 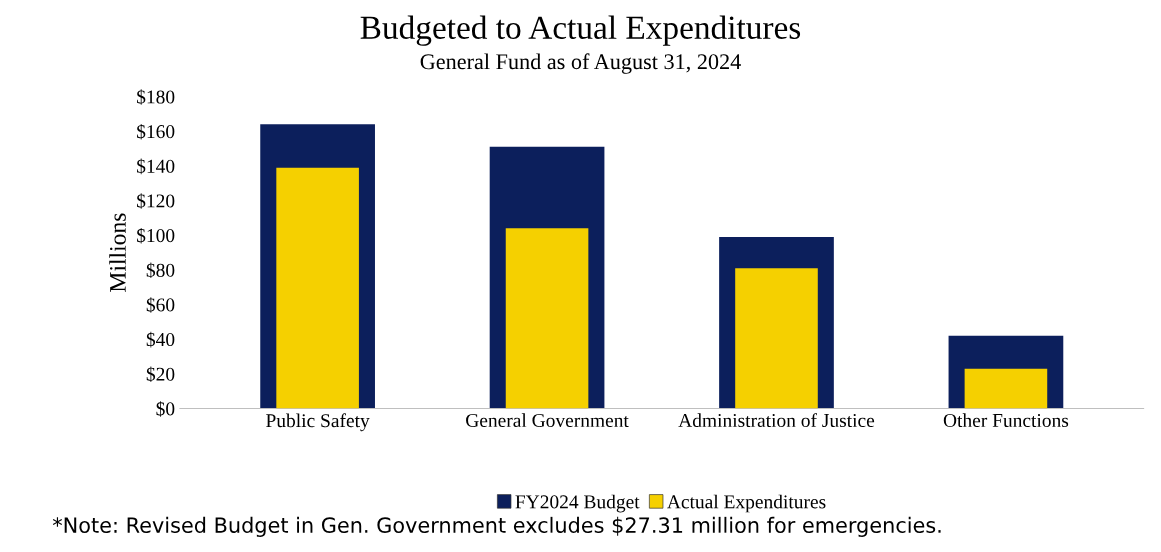 I want to click on y-tick-label: $120, so click(x=156, y=201).